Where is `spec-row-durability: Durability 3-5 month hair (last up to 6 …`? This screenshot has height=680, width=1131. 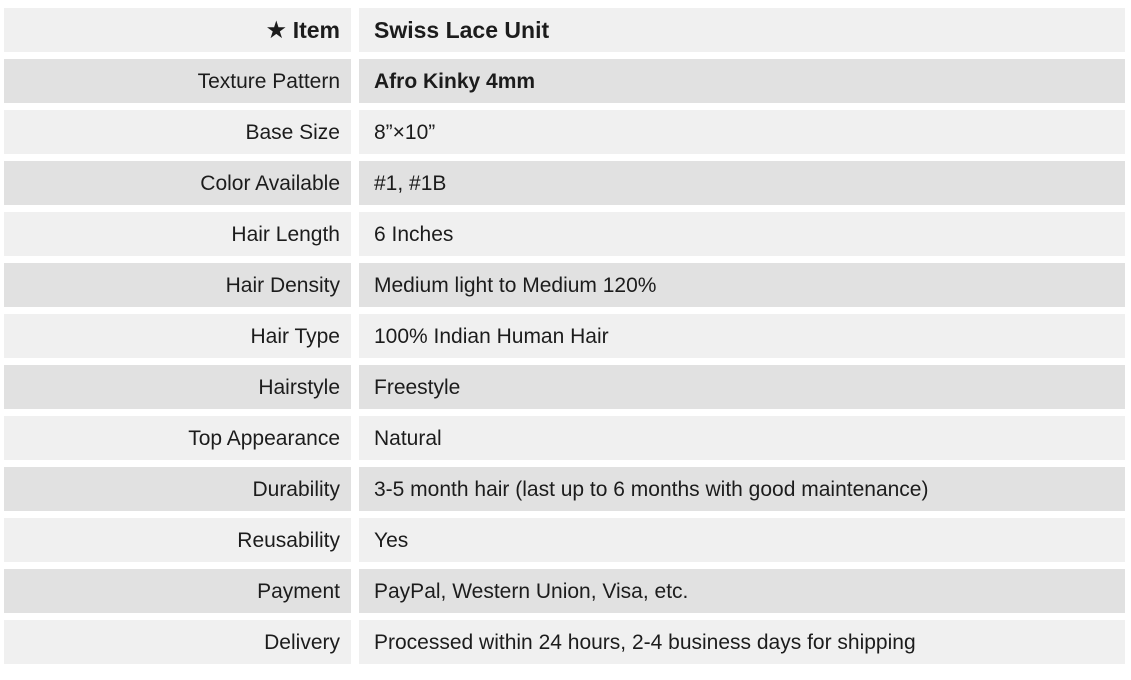 spec-row-durability: Durability 3-5 month hair (last up to 6 … is located at coordinates (564, 489).